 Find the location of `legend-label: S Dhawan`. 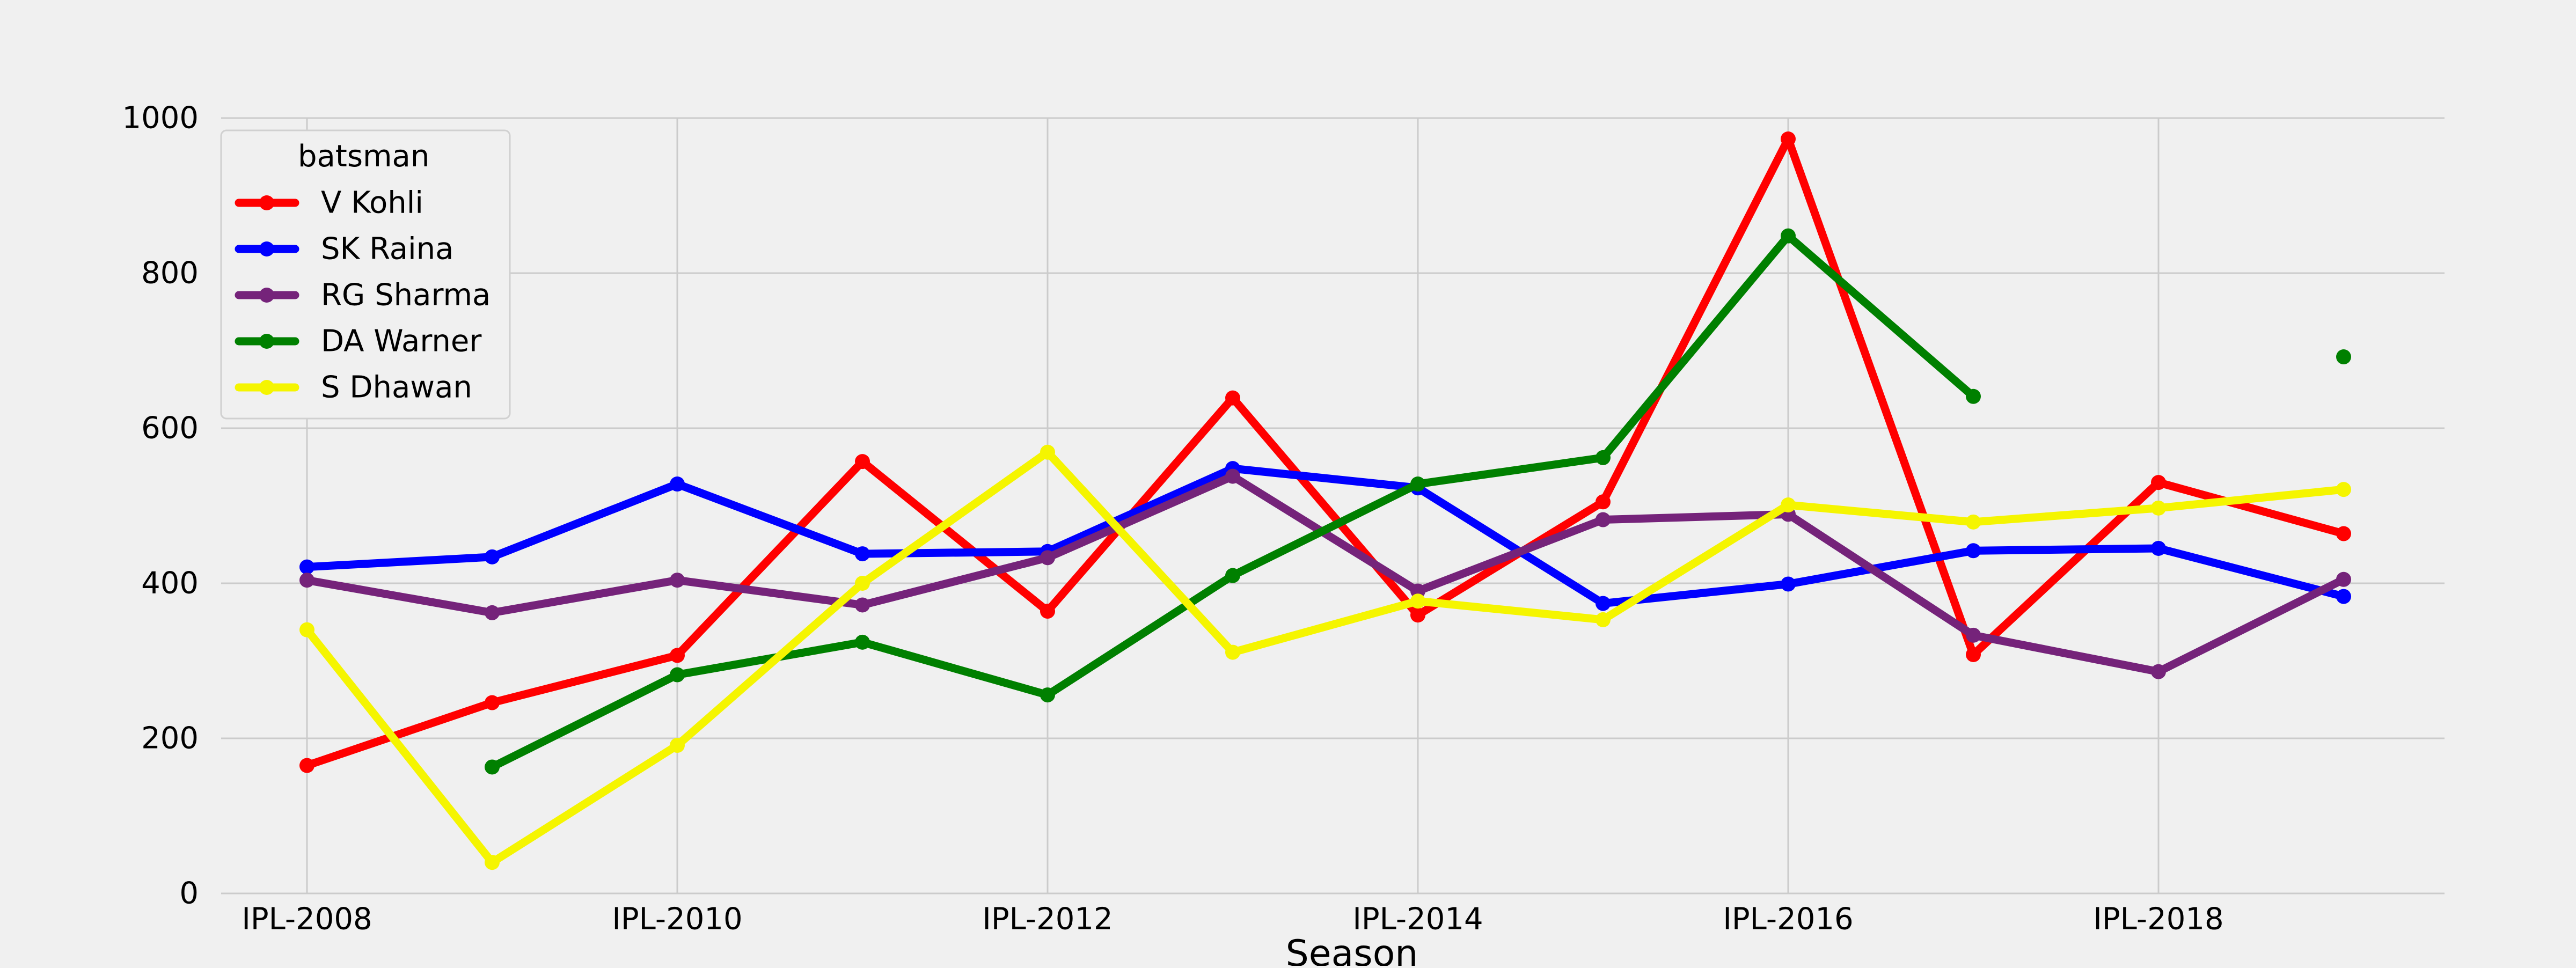

legend-label: S Dhawan is located at coordinates (396, 387).